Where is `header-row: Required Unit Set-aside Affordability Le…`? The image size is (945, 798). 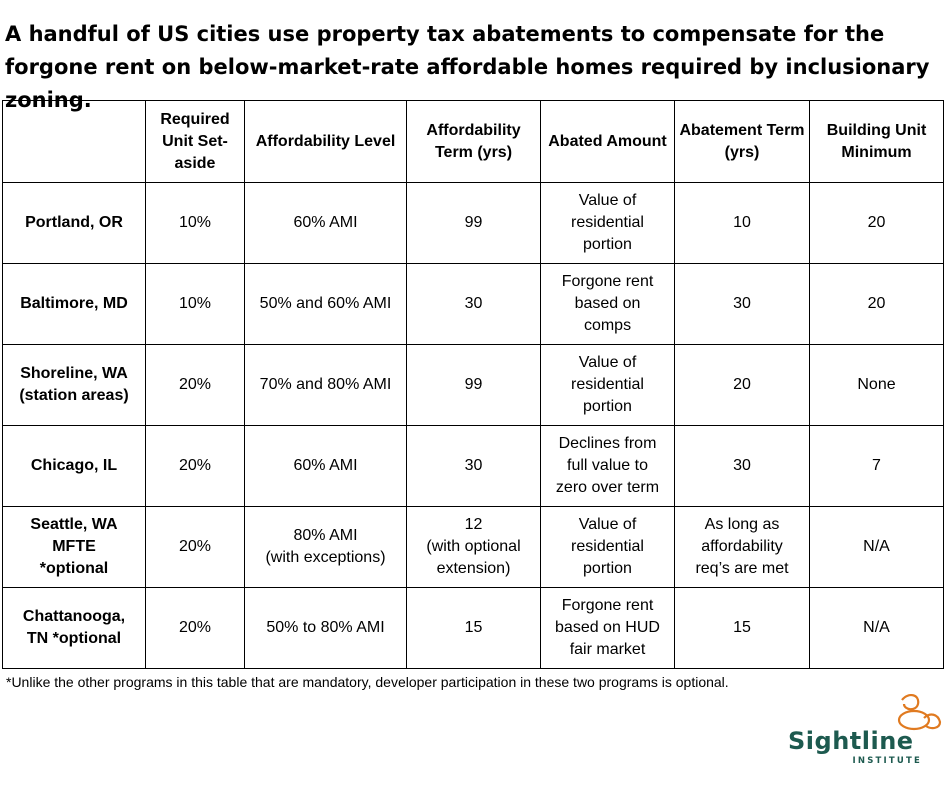
header-row: Required Unit Set-aside Affordability Le… is located at coordinates (473, 141).